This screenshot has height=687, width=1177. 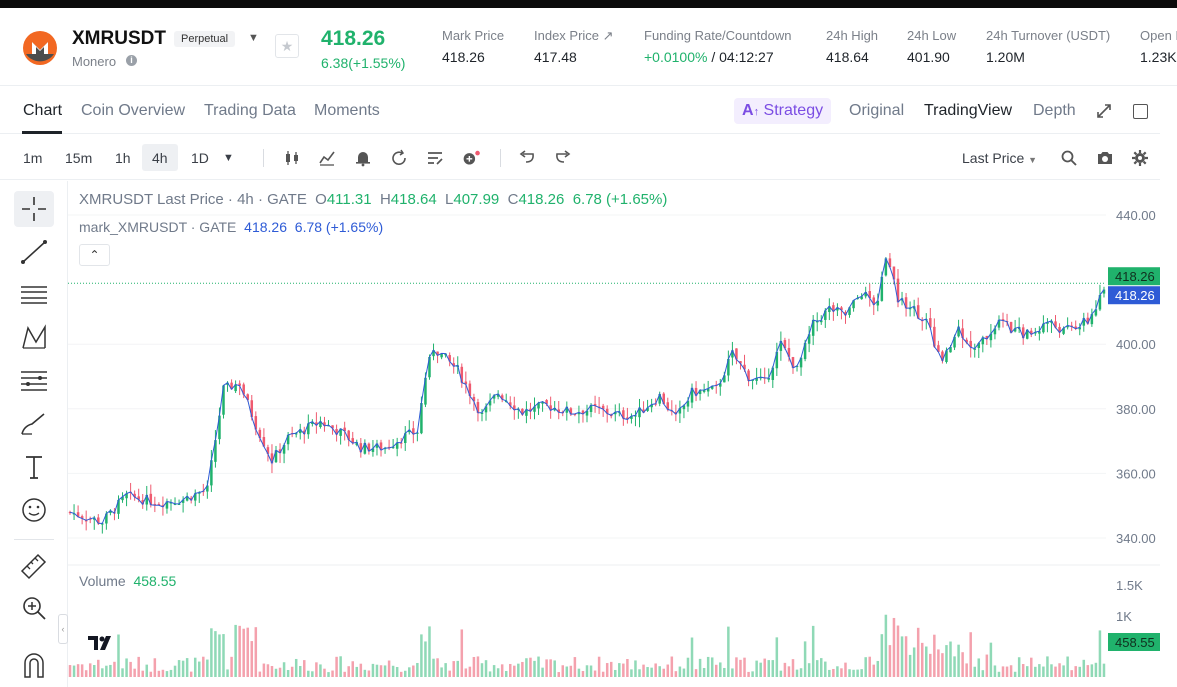 I want to click on interval-1h: 1h, so click(x=123, y=158).